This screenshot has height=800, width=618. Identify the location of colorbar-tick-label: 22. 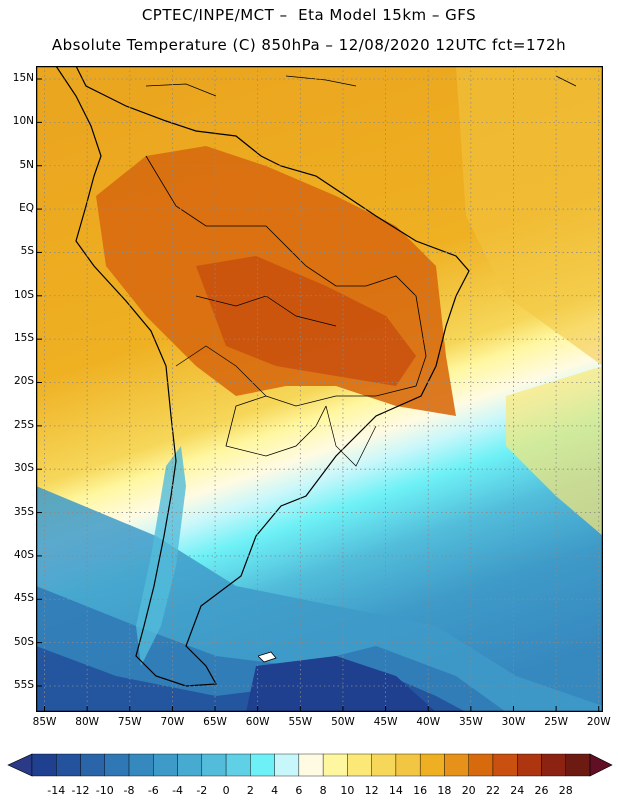
(492, 790).